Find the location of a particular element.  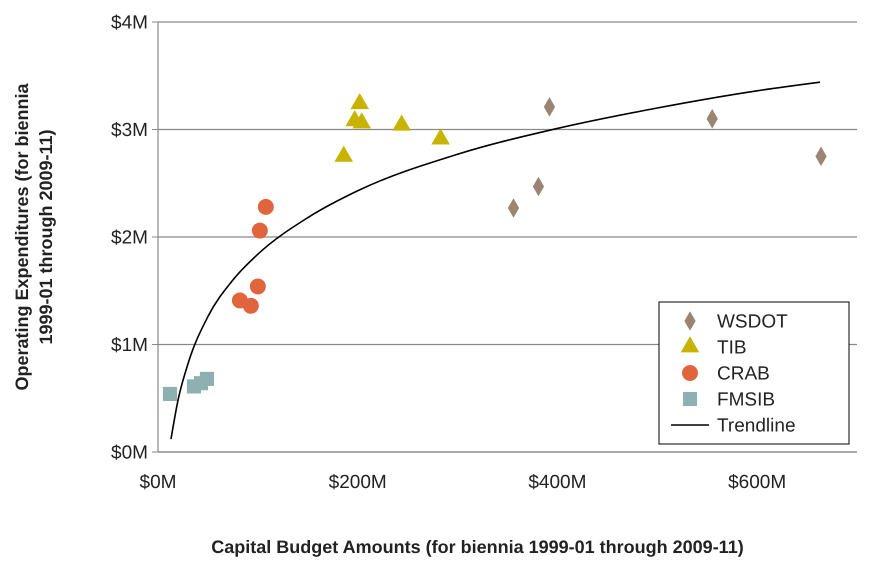

y-tick-label: $2M is located at coordinates (129, 238).